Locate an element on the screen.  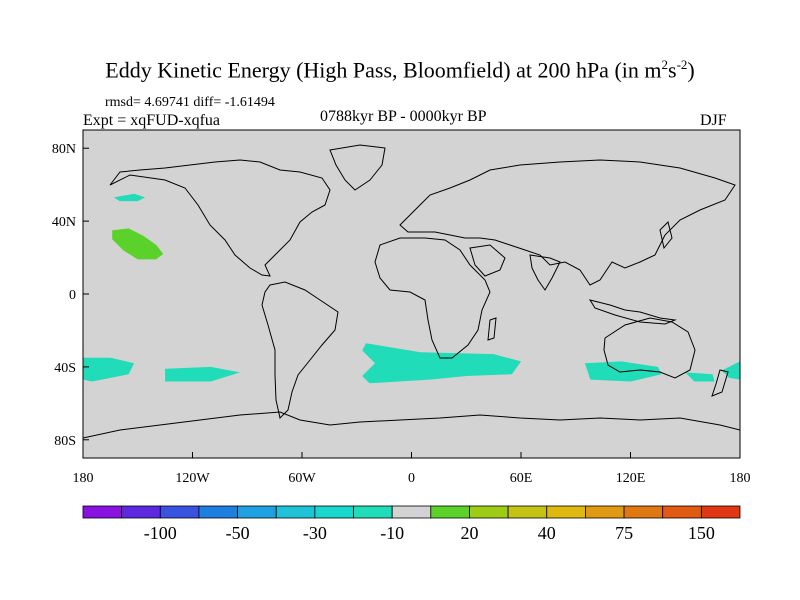
colorbar: -100 -50 -30 -10 20 40 75 150 is located at coordinates (411, 524).